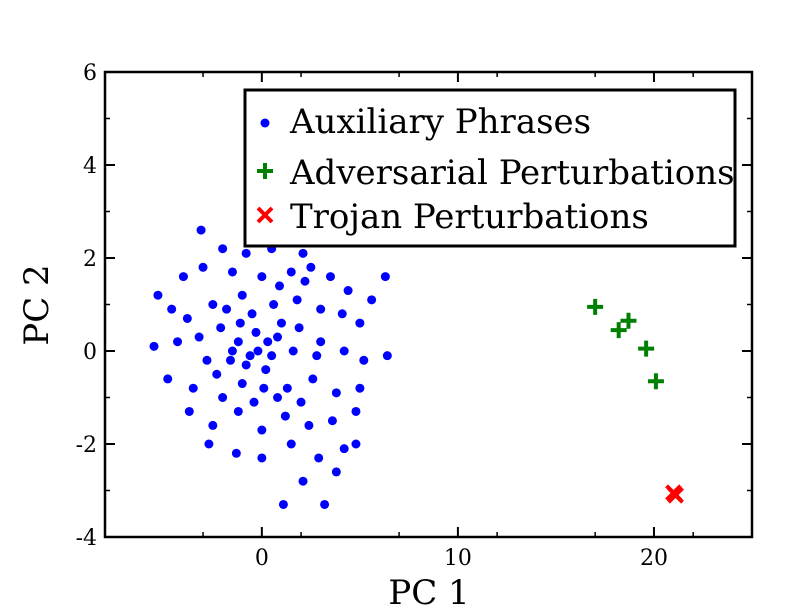 Image resolution: width=792 pixels, height=612 pixels. I want to click on y-tick-label: 0, so click(90, 352).